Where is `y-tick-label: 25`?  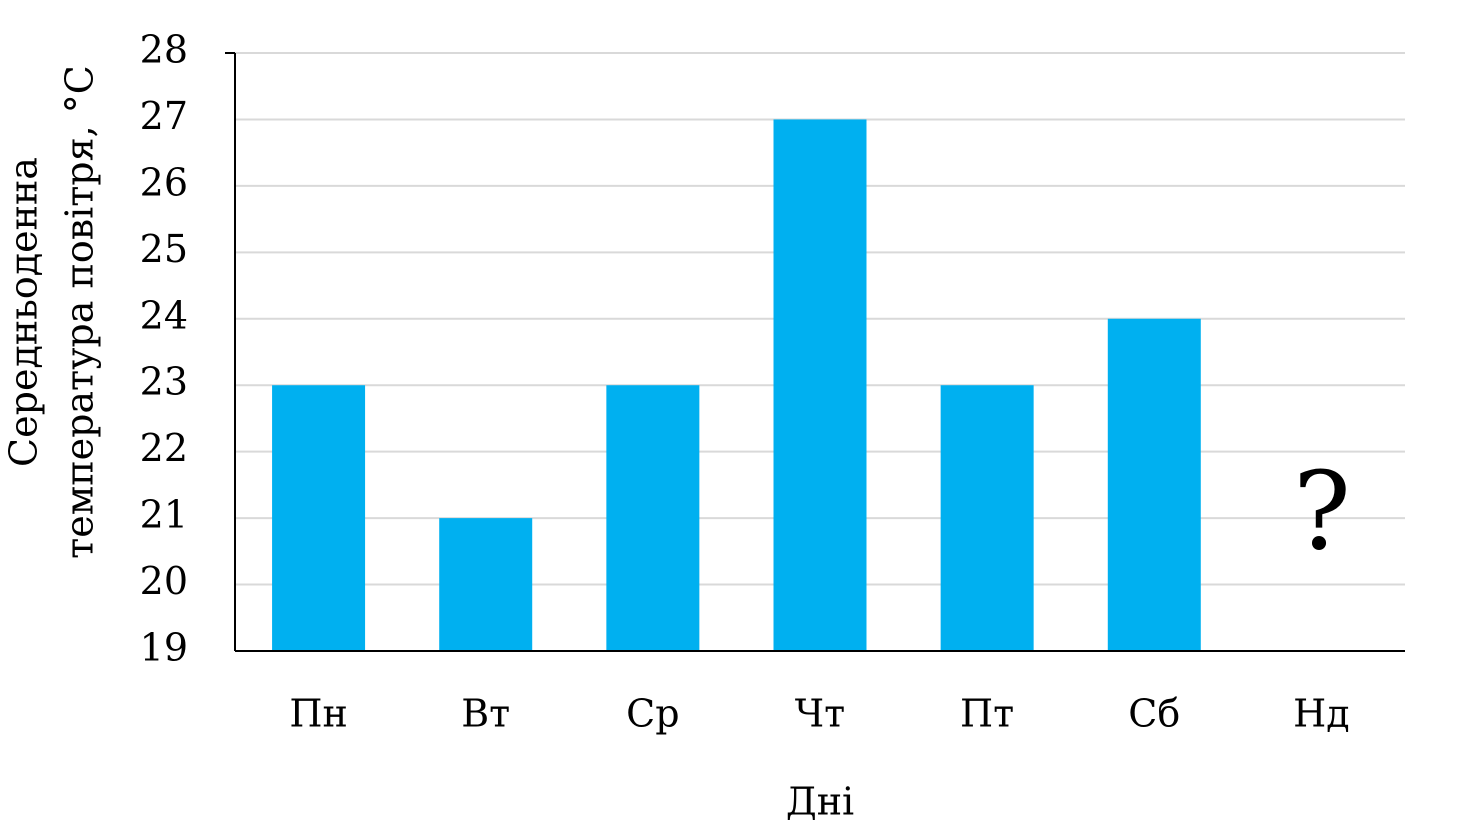
y-tick-label: 25 is located at coordinates (164, 249).